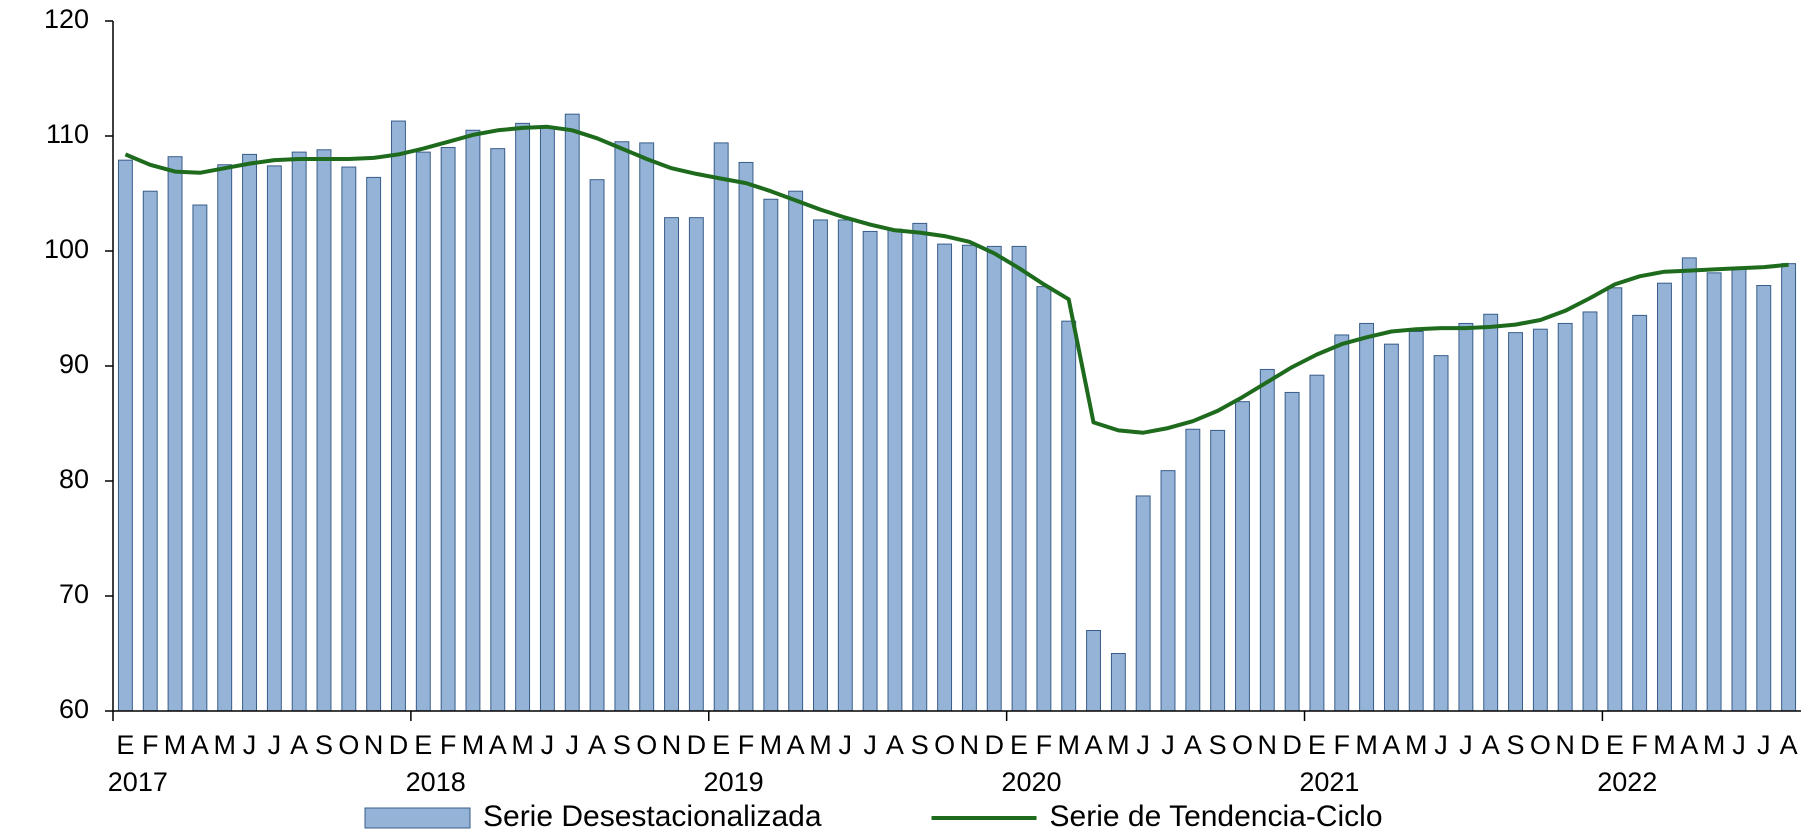  Describe the element at coordinates (652, 816) in the screenshot. I see `legend-label: Serie Desestacionalizada` at that location.